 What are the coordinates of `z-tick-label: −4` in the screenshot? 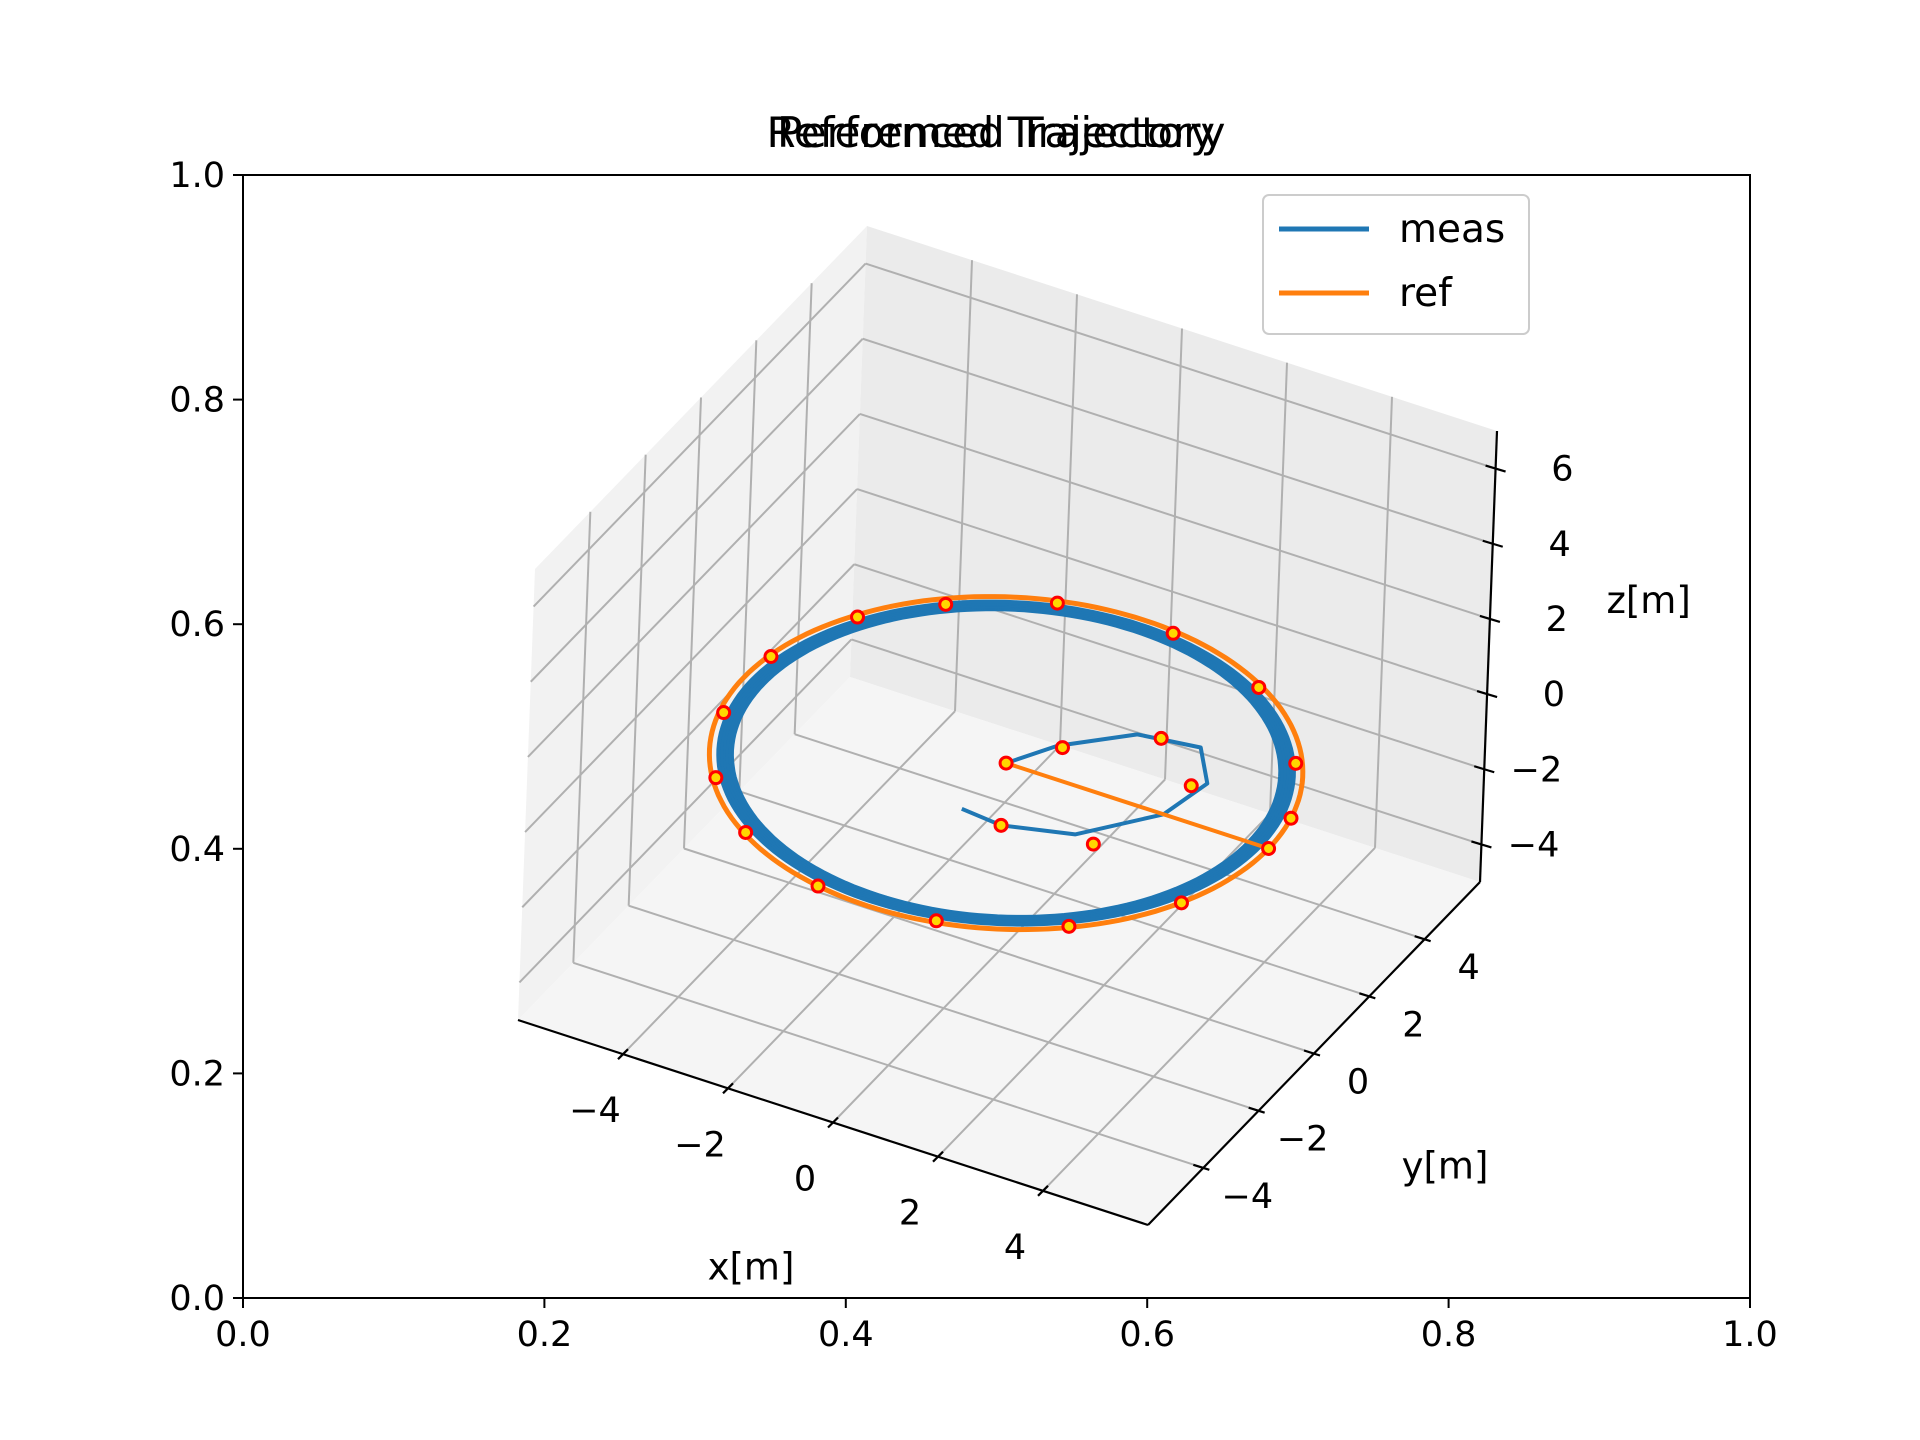 It's located at (1534, 845).